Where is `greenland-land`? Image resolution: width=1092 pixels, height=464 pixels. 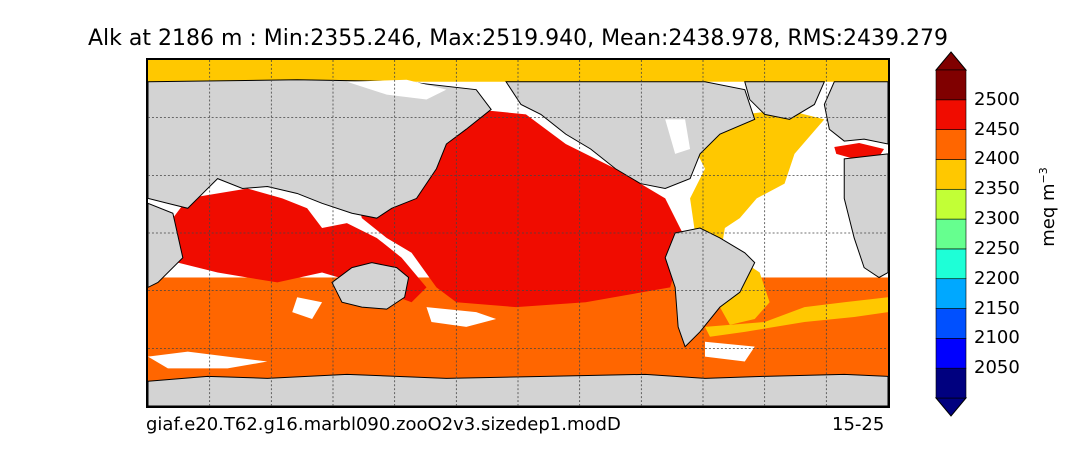 greenland-land is located at coordinates (785, 100).